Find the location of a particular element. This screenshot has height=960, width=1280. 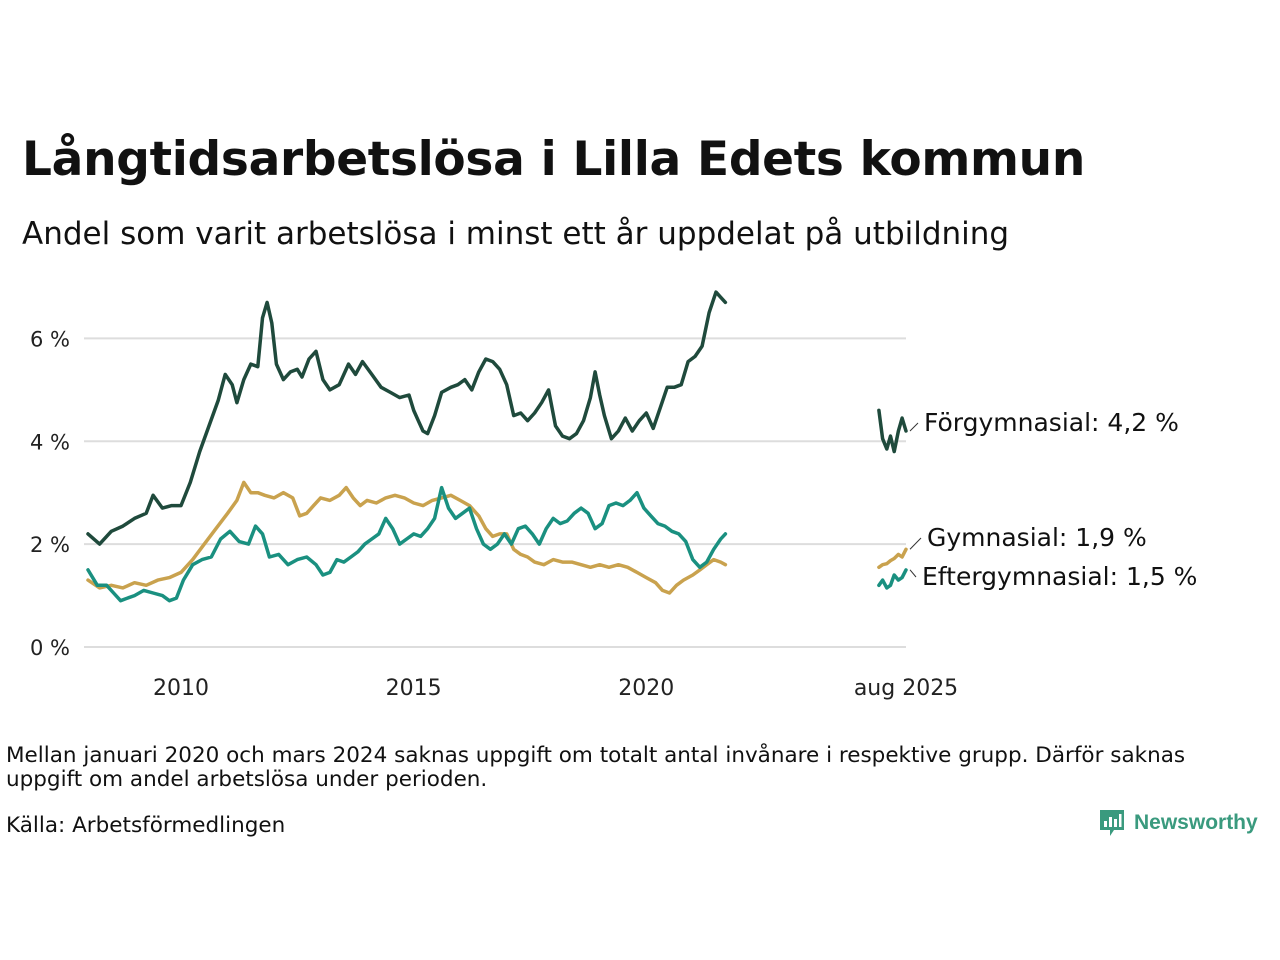

series-end-label-eftergymnasial: Eftergymnasial: 1,5 % is located at coordinates (1059, 576).